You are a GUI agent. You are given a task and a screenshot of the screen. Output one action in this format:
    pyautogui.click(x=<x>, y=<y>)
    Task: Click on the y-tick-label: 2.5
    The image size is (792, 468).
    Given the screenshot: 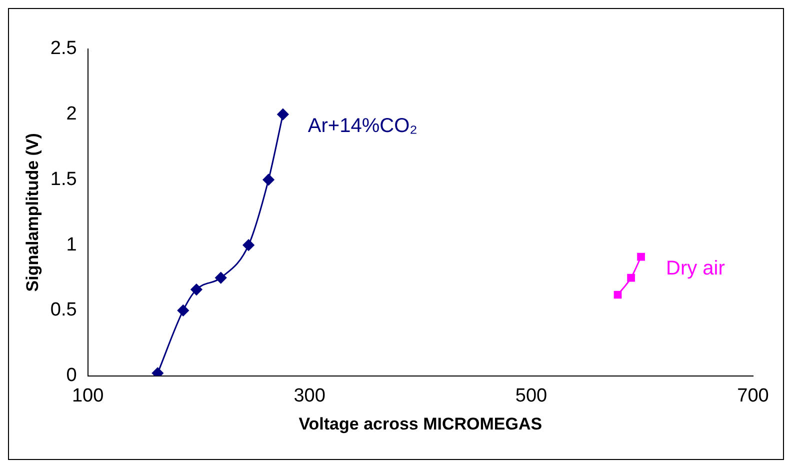 What is the action you would take?
    pyautogui.click(x=63, y=49)
    